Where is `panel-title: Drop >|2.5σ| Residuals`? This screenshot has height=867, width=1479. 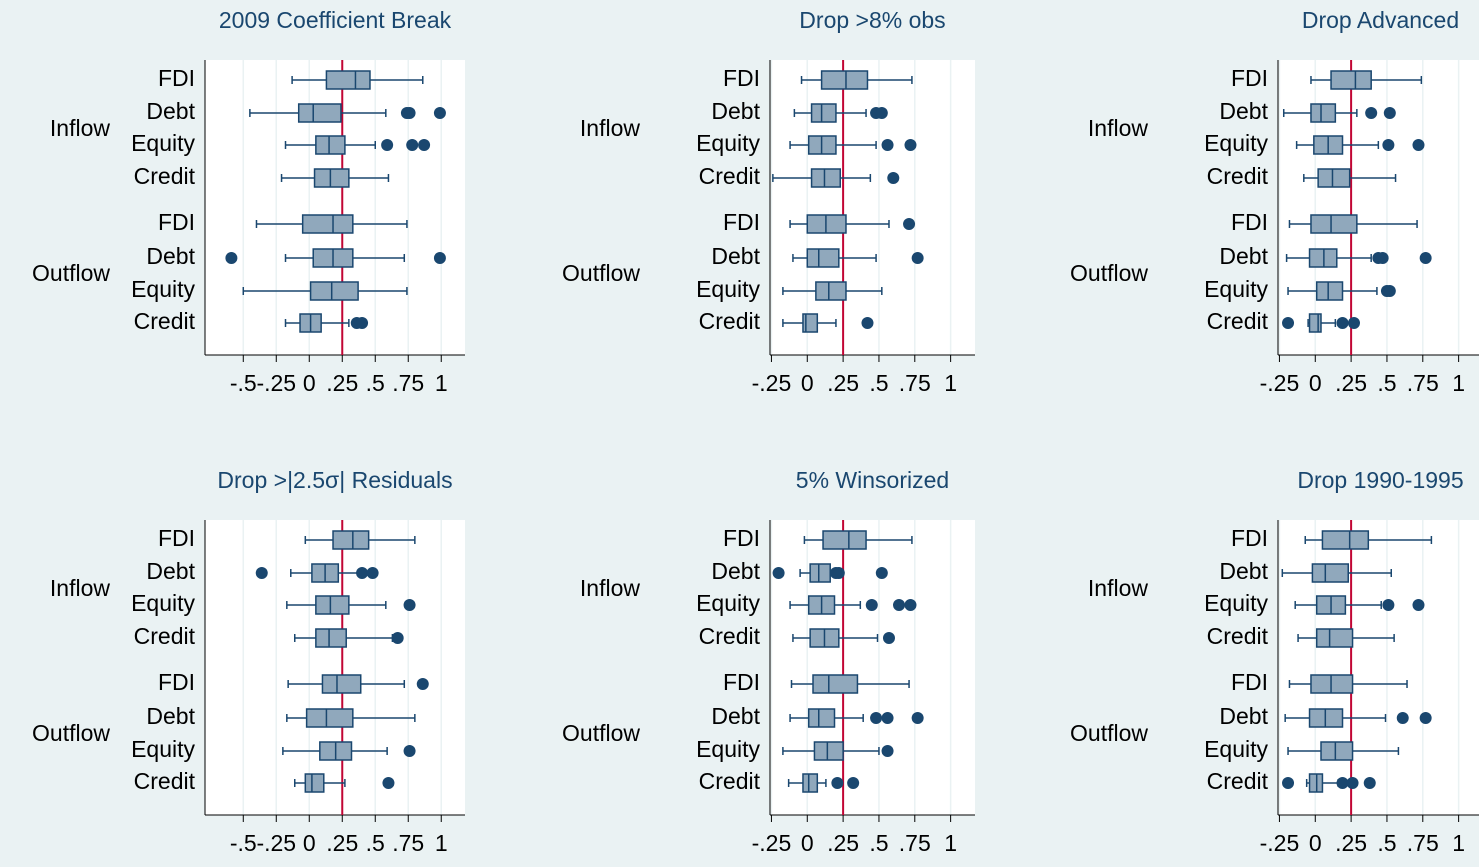 panel-title: Drop >|2.5σ| Residuals is located at coordinates (334, 480).